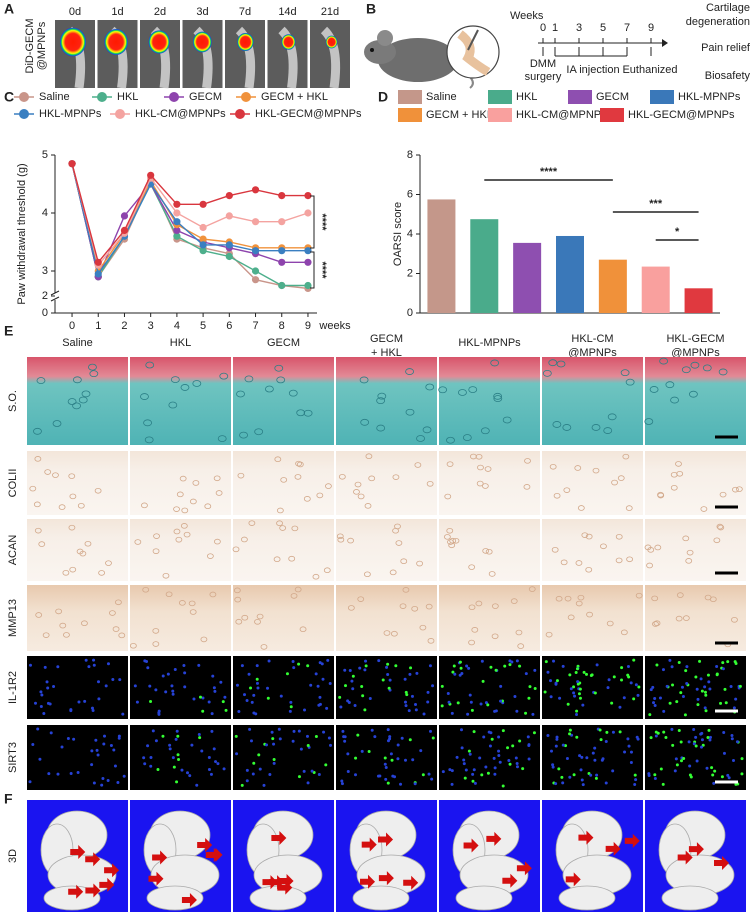  What do you see at coordinates (13, 757) in the screenshot?
I see `stain-label: SIRT3` at bounding box center [13, 757].